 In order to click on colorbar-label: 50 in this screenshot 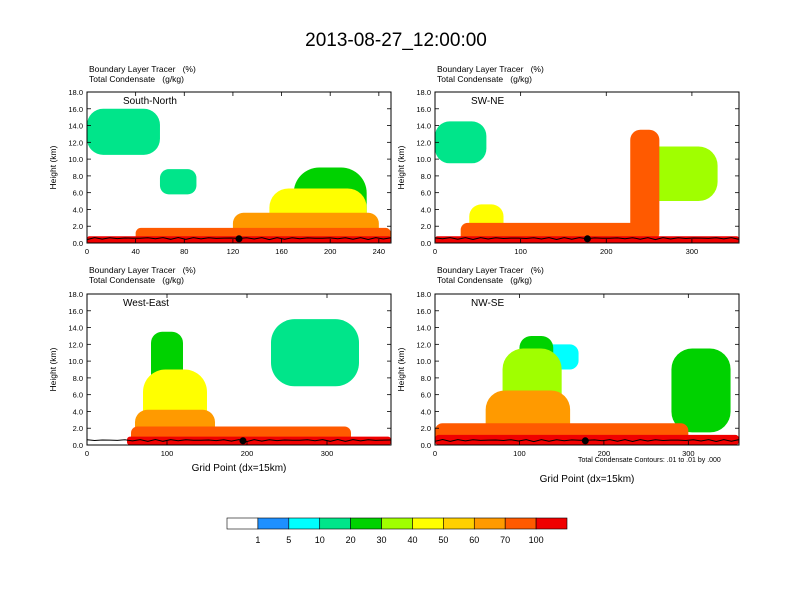, I will do `click(443, 540)`.